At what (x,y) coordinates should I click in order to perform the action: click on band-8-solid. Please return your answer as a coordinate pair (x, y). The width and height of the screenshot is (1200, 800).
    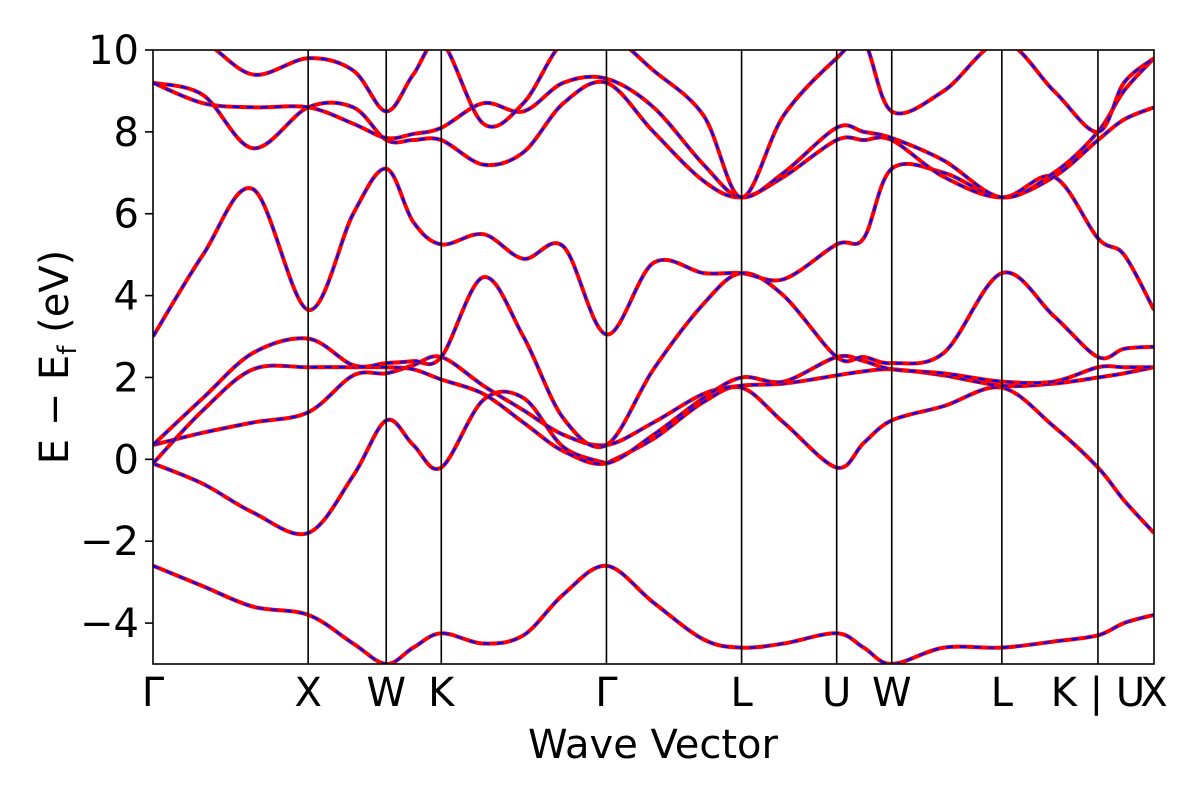
    Looking at the image, I should click on (653, 139).